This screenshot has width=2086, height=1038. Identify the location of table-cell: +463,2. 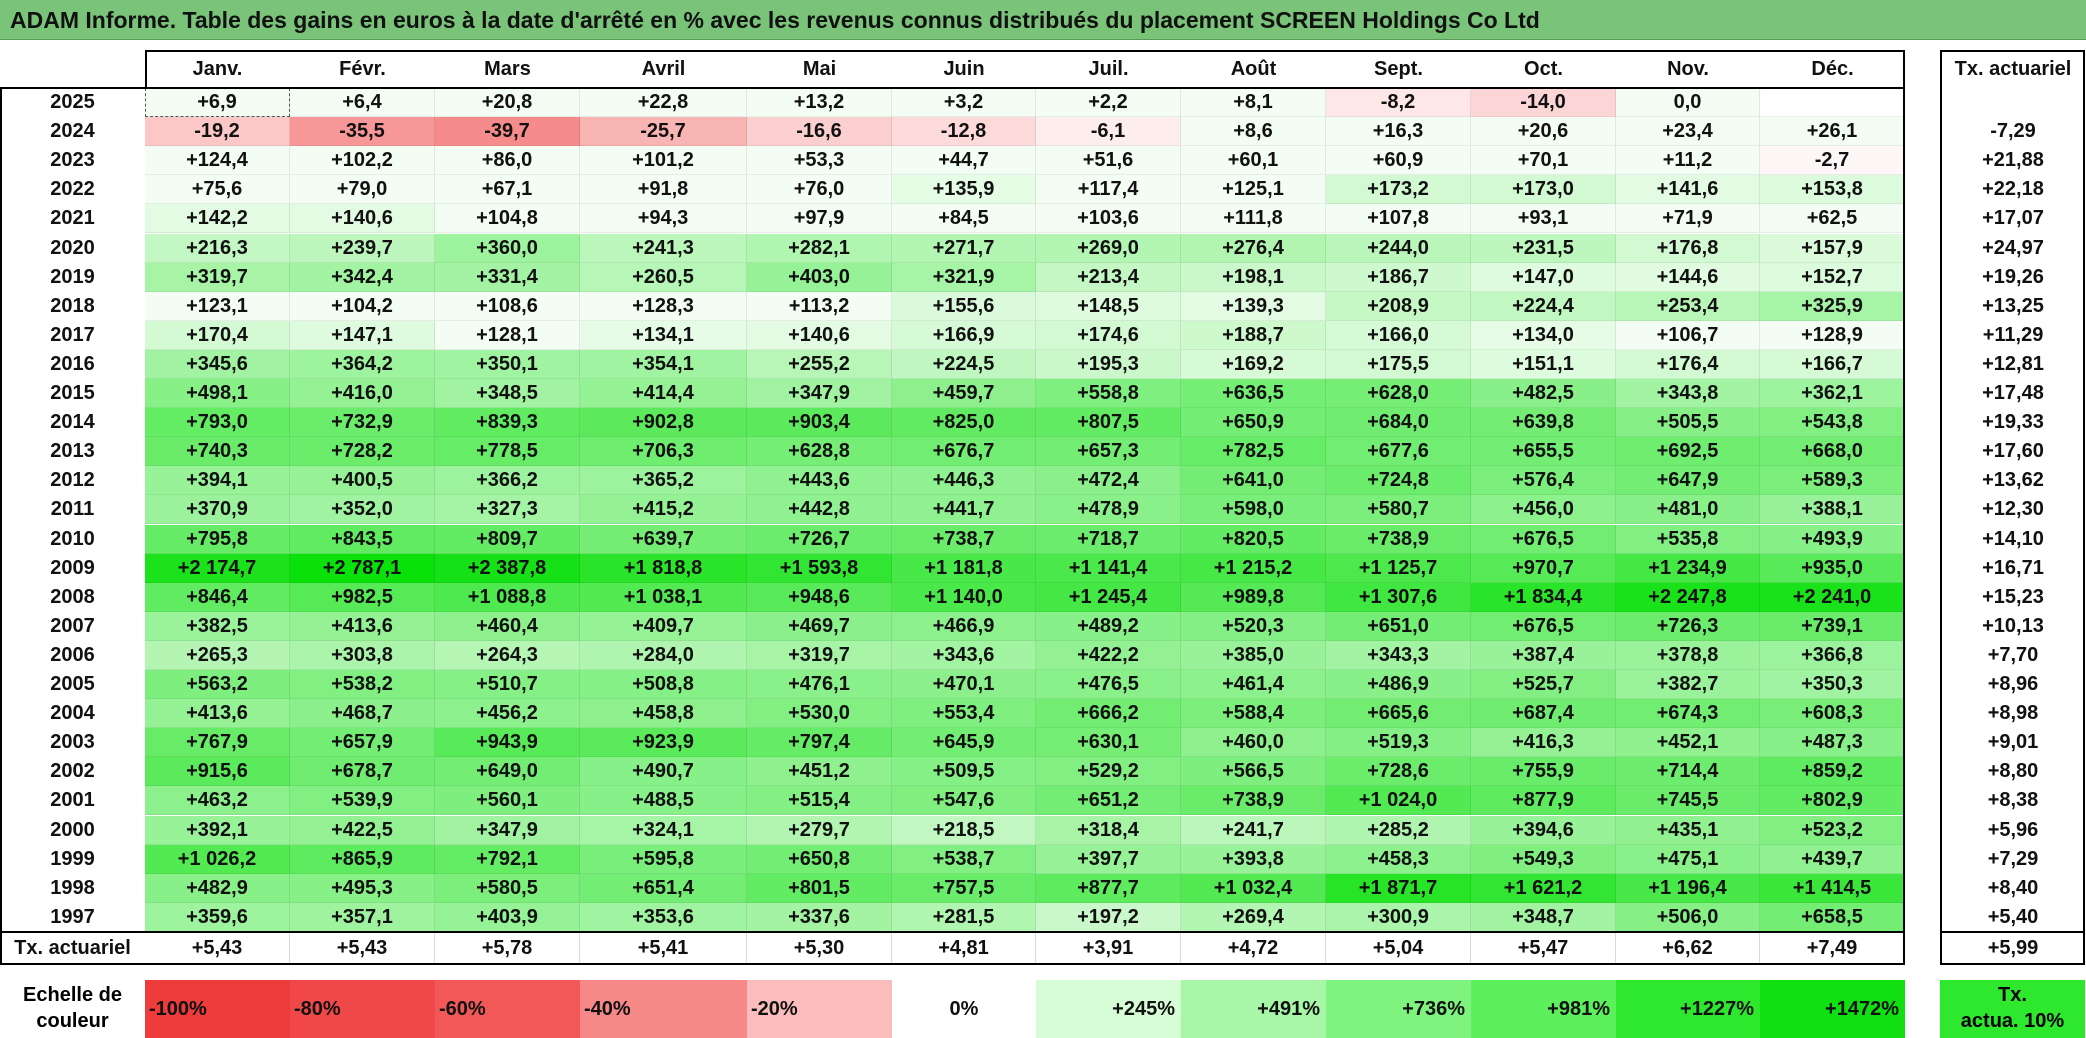
(217, 801).